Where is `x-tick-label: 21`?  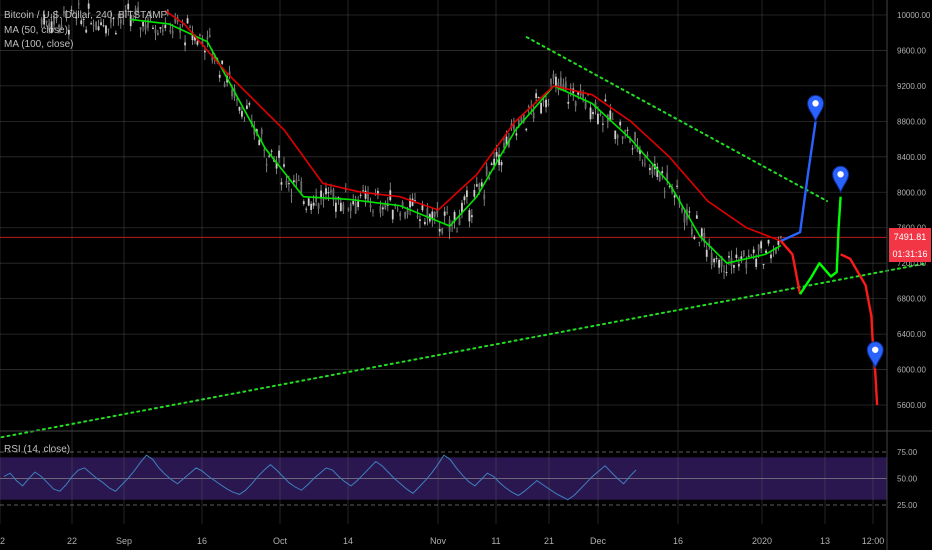 x-tick-label: 21 is located at coordinates (549, 541).